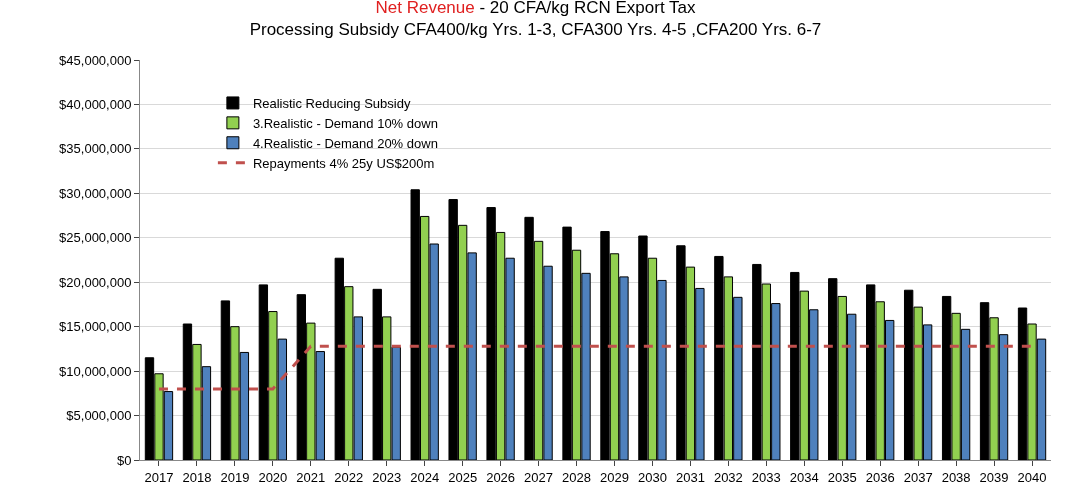 This screenshot has height=500, width=1071. What do you see at coordinates (95, 282) in the screenshot?
I see `y-tick-label: $20,000,000` at bounding box center [95, 282].